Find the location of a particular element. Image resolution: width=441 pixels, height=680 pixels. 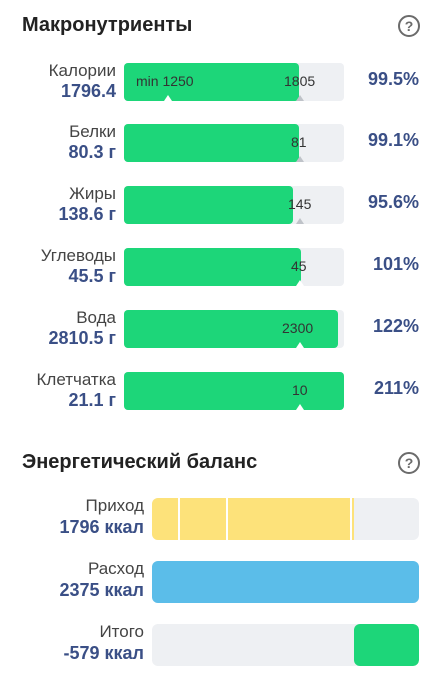

energy-name: Итого is located at coordinates (121, 631).